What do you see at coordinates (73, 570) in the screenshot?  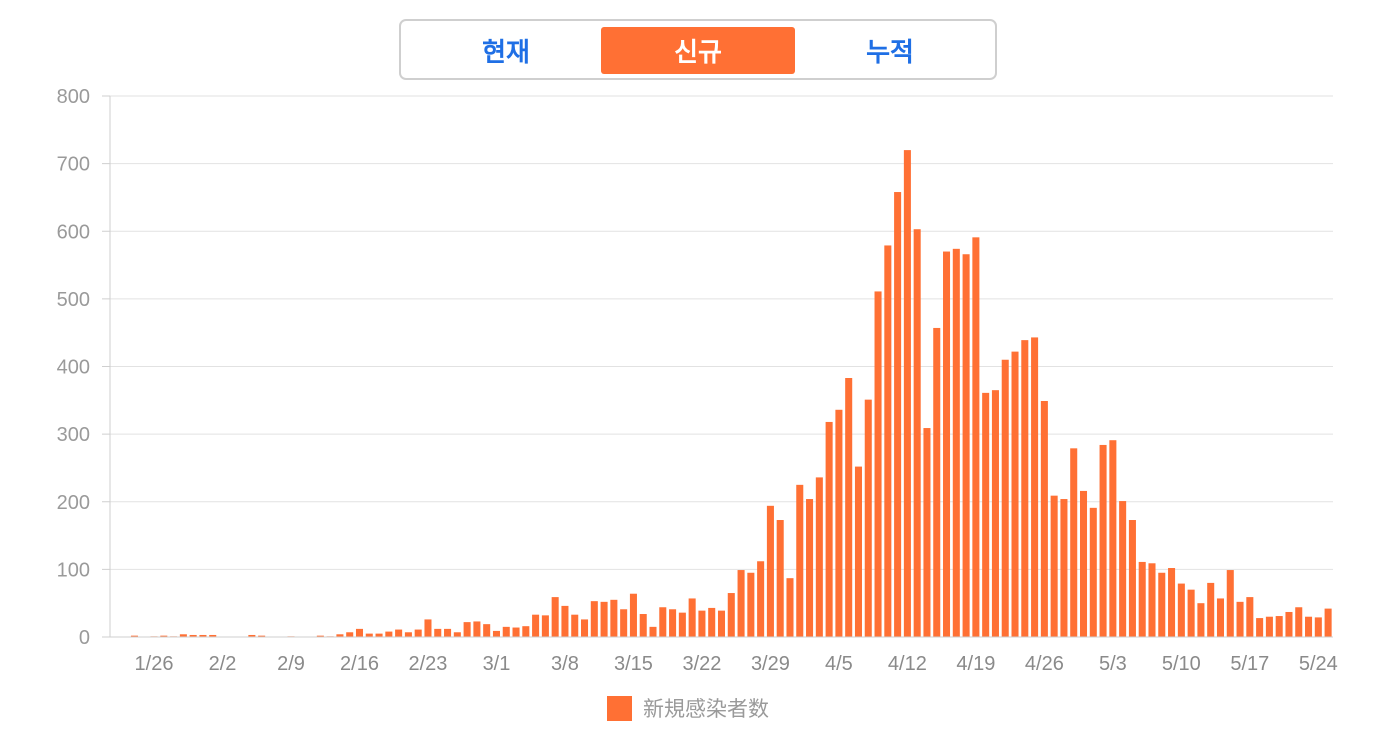 I see `y-tick-label: 100` at bounding box center [73, 570].